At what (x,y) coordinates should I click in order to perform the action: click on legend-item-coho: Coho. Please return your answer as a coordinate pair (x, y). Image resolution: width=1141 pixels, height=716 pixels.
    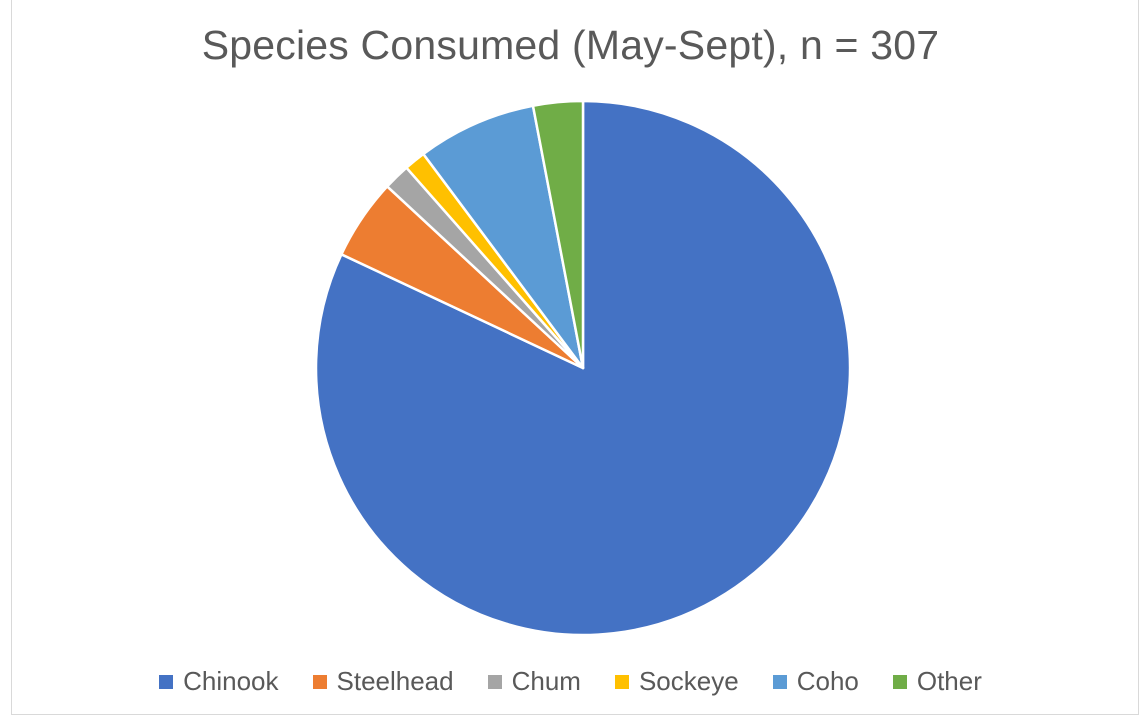
    Looking at the image, I should click on (815, 681).